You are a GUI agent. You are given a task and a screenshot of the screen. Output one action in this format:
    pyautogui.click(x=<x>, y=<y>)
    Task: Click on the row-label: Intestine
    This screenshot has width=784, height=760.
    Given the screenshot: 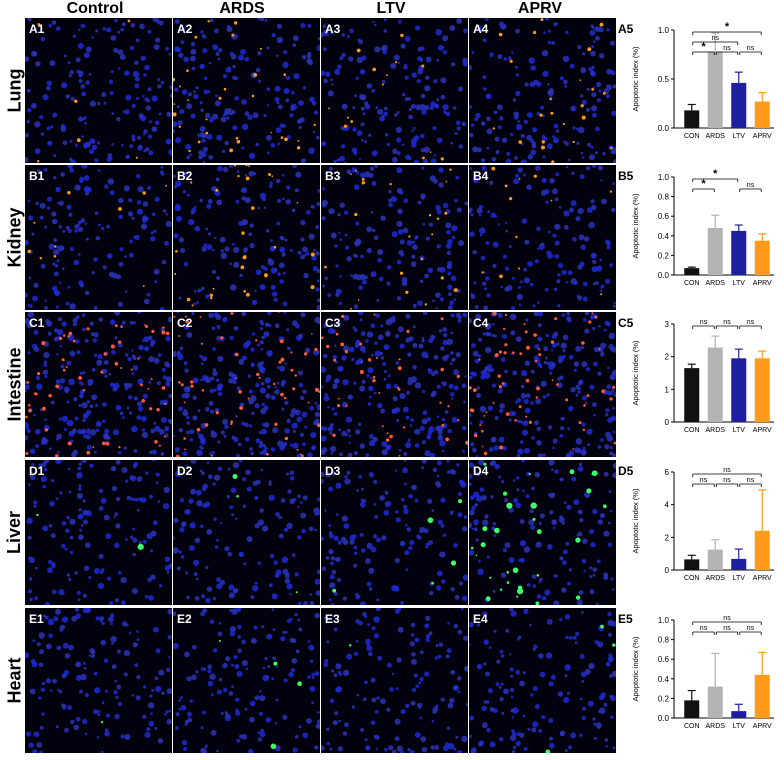 What is the action you would take?
    pyautogui.click(x=14, y=384)
    